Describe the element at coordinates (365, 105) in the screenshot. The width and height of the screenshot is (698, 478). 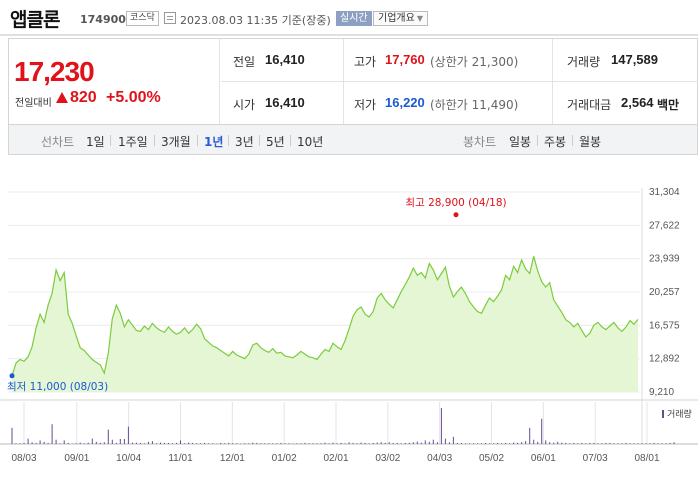
I see `low-label: 저가` at that location.